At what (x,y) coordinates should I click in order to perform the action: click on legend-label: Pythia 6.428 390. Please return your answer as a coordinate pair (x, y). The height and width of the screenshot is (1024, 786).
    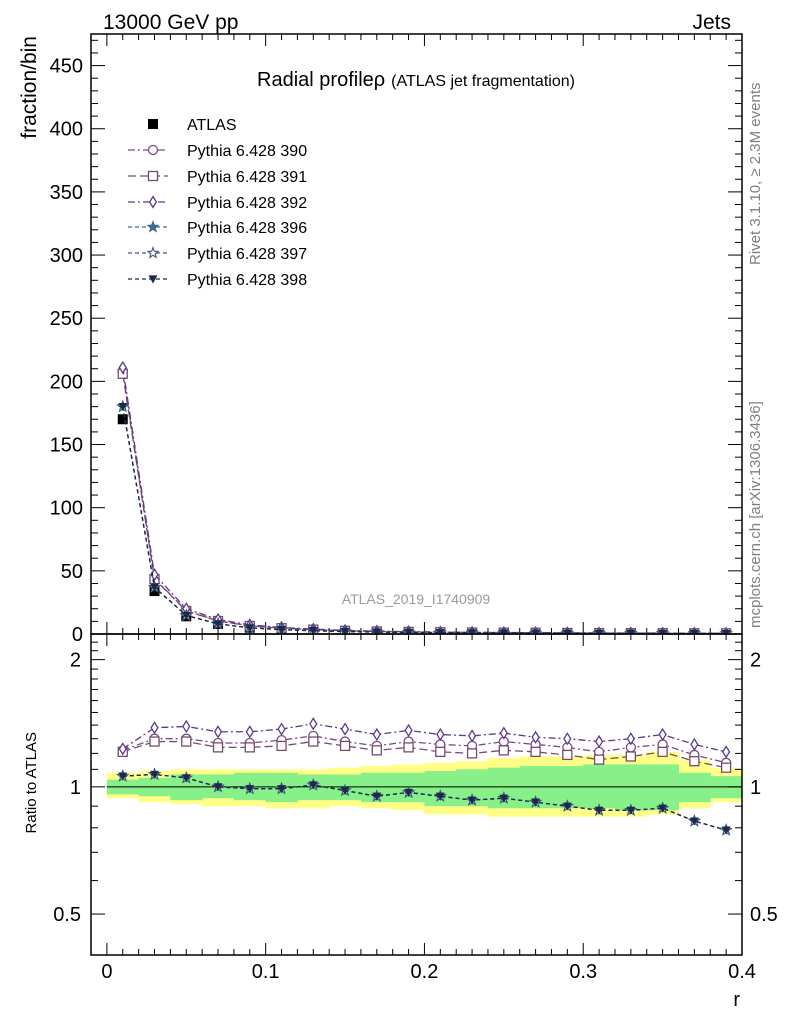
    Looking at the image, I should click on (247, 151).